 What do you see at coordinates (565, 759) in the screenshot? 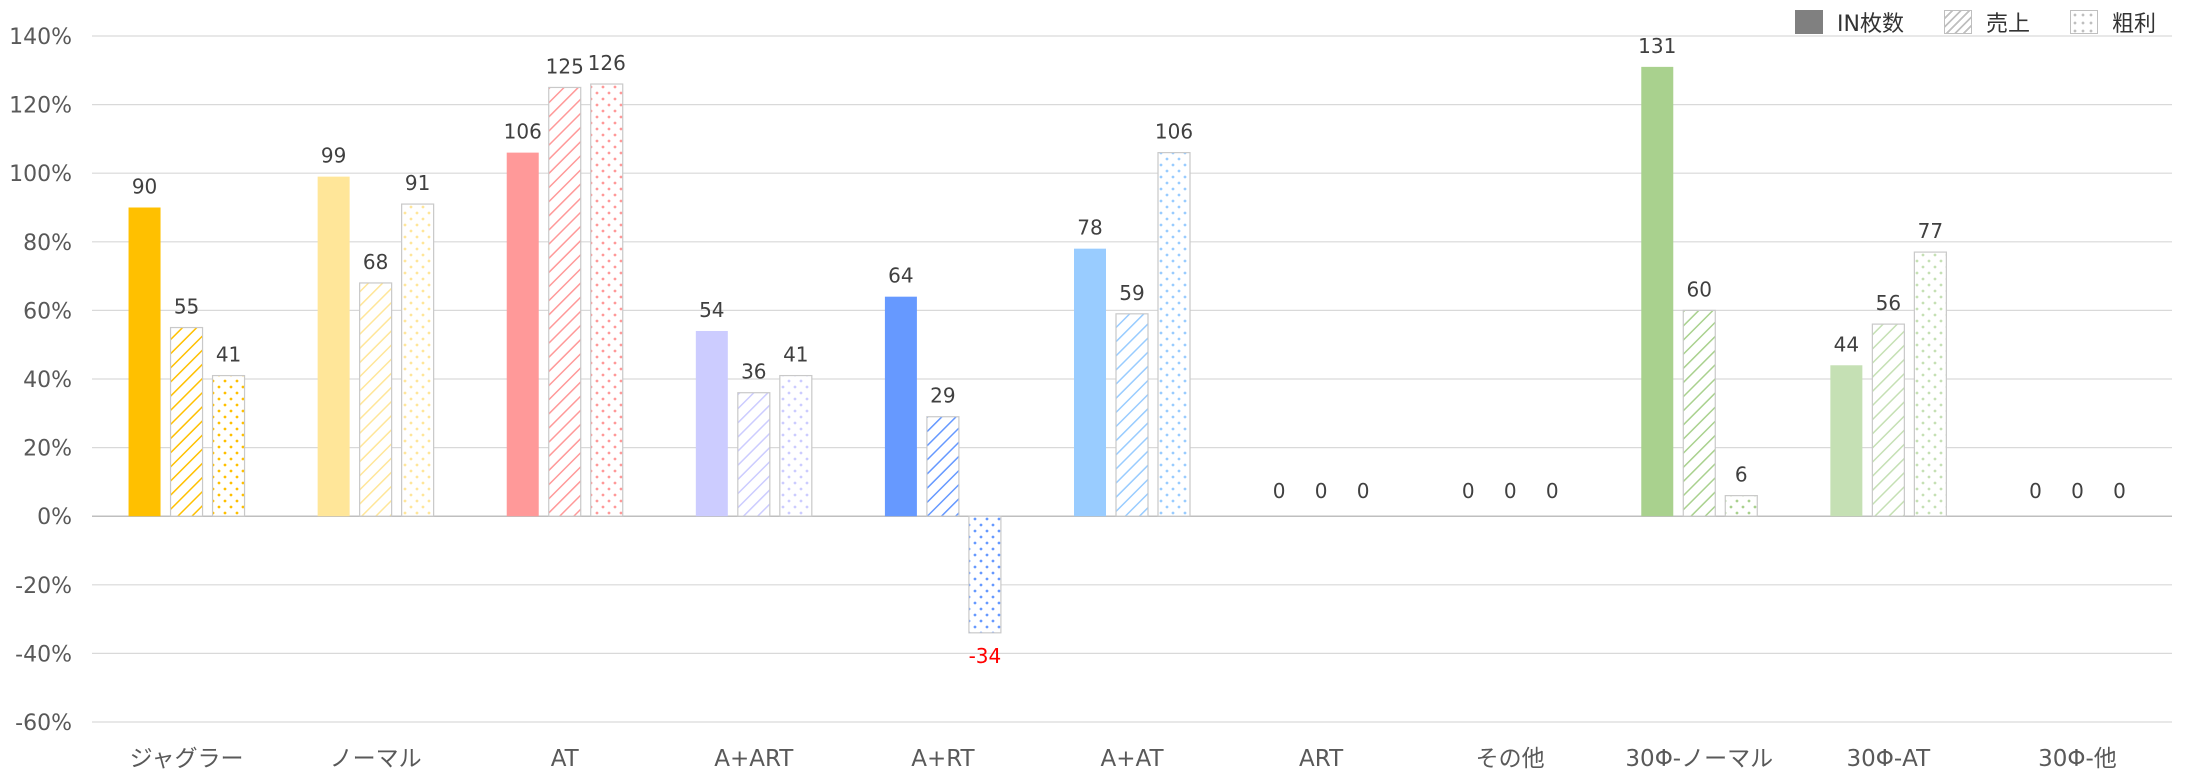
I see `x-tick-label: AT` at bounding box center [565, 759].